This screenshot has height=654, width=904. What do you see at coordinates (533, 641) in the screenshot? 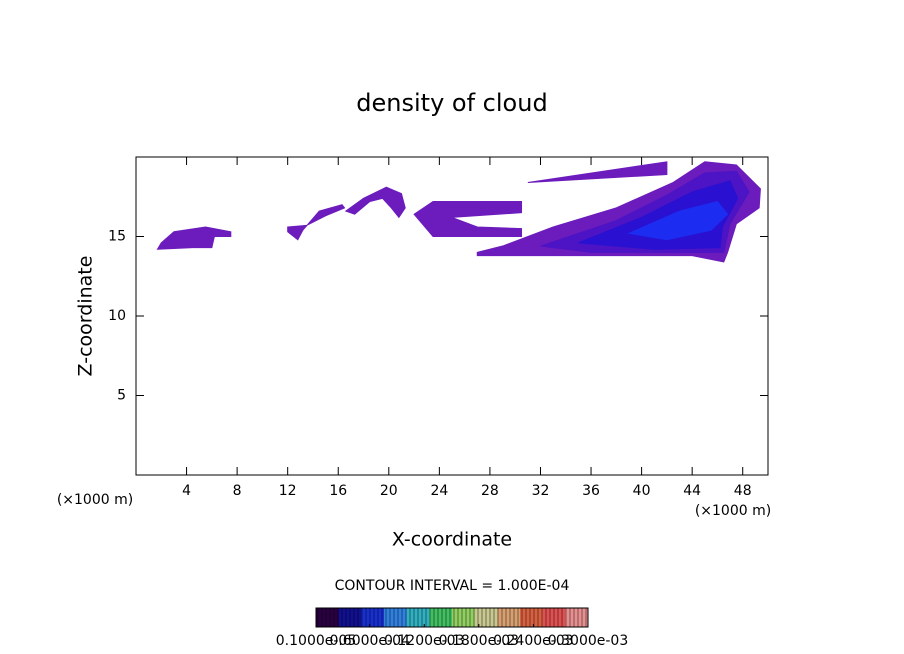
I see `colorbar-tick-label: 0.2400e-03` at bounding box center [533, 641].